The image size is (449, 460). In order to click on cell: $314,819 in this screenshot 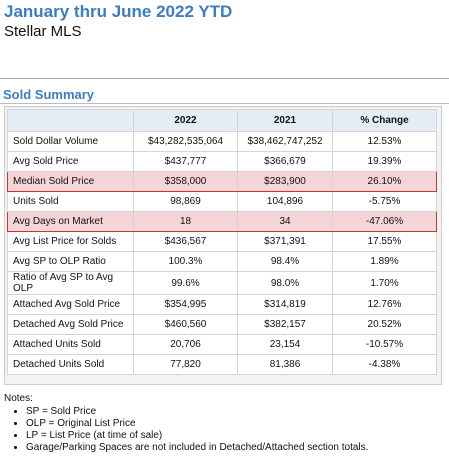, I will do `click(285, 304)`.